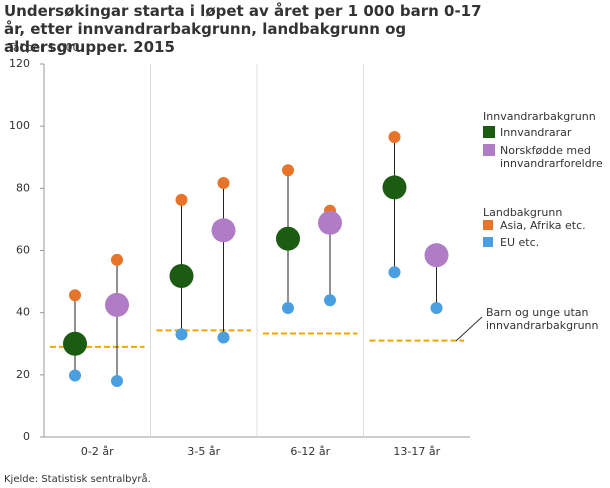  I want to click on legend-label: Asia, Afrika etc., so click(543, 225).